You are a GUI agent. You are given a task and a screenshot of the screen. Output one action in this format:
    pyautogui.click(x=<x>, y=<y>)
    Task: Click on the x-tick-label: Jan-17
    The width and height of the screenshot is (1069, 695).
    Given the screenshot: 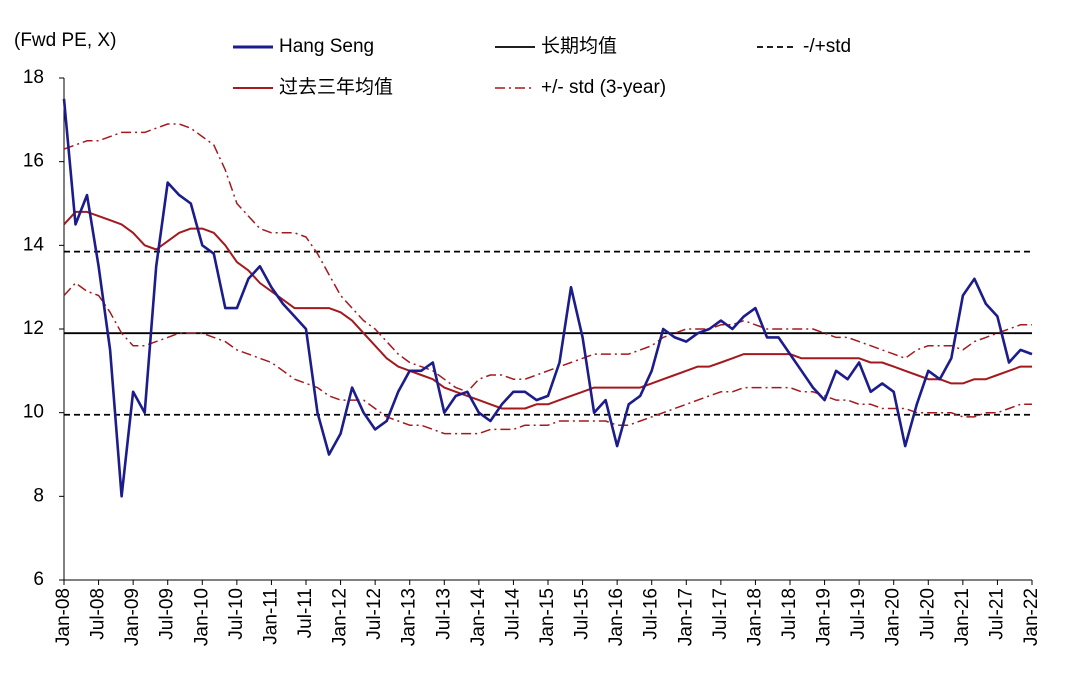 What is the action you would take?
    pyautogui.click(x=685, y=617)
    